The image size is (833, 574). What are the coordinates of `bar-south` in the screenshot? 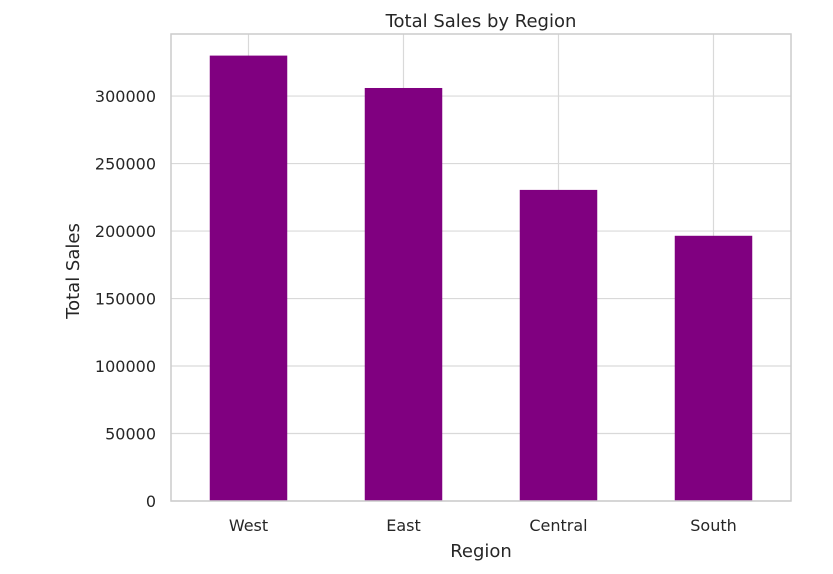 It's located at (713, 368).